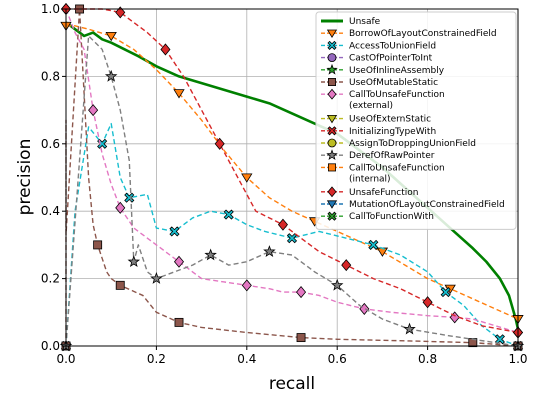 This screenshot has height=394, width=533. I want to click on legend-entry: AccessToUnionField, so click(378, 45).